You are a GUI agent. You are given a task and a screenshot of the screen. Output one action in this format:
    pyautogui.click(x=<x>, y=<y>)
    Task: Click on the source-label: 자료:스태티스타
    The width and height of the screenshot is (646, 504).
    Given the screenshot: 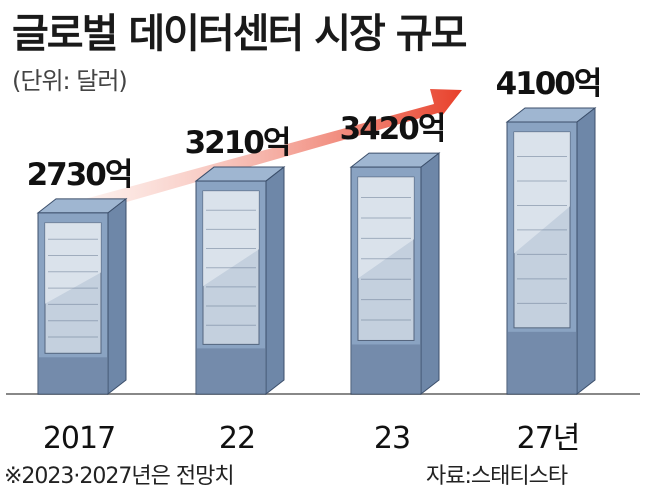 What is the action you would take?
    pyautogui.click(x=497, y=476)
    